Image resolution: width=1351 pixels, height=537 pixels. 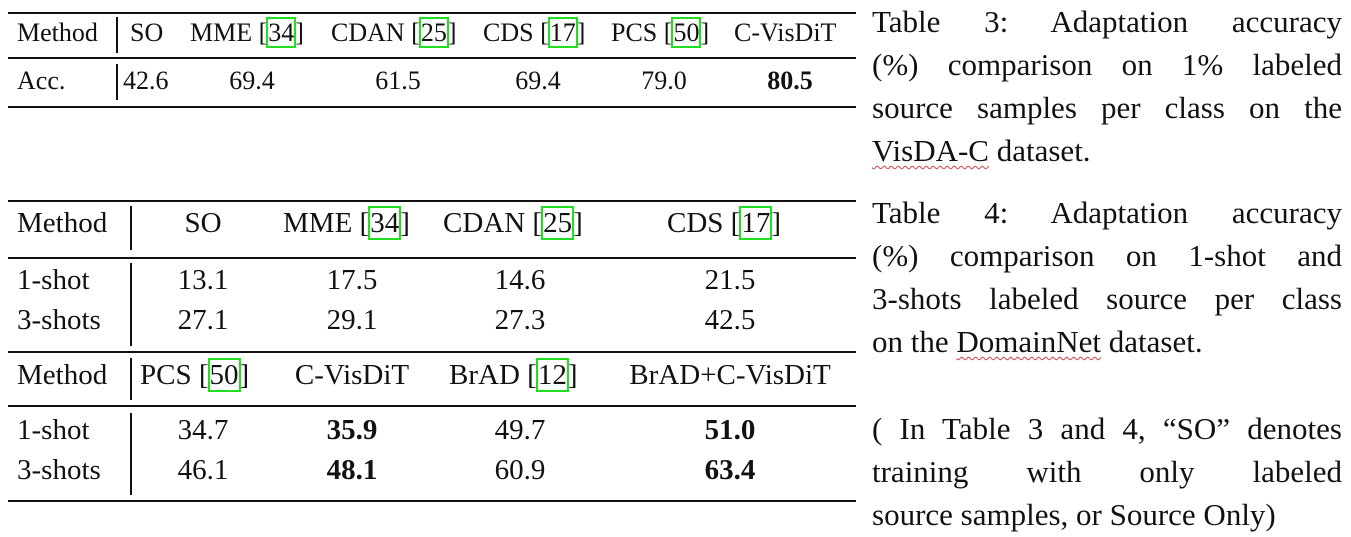 What do you see at coordinates (394, 32) in the screenshot?
I see `table3-header-cdan: CDAN [25]` at bounding box center [394, 32].